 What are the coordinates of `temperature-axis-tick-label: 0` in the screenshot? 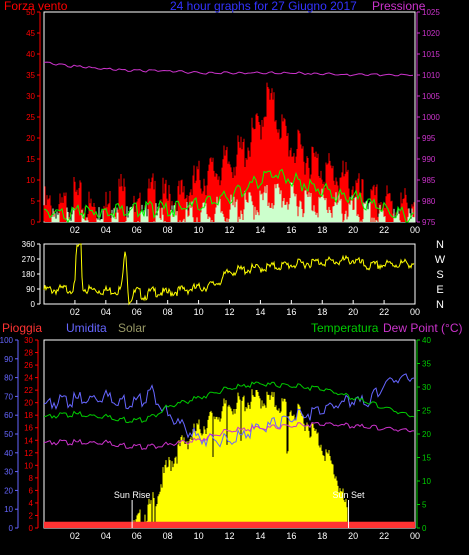 It's located at (424, 528).